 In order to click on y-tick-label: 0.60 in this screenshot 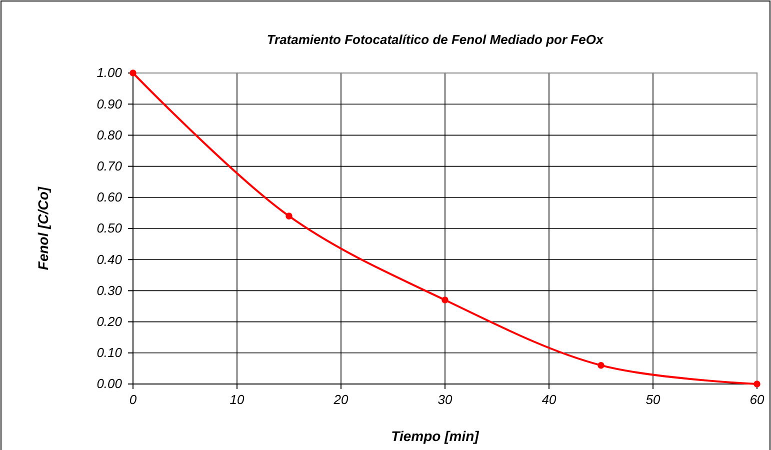, I will do `click(109, 197)`.